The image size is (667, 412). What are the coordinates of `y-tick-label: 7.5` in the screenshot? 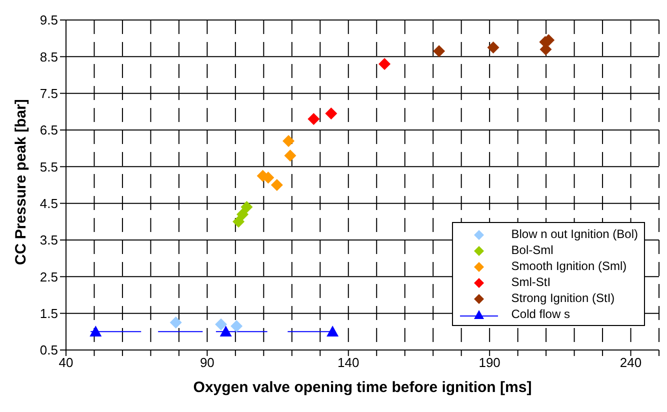 It's located at (49, 93).